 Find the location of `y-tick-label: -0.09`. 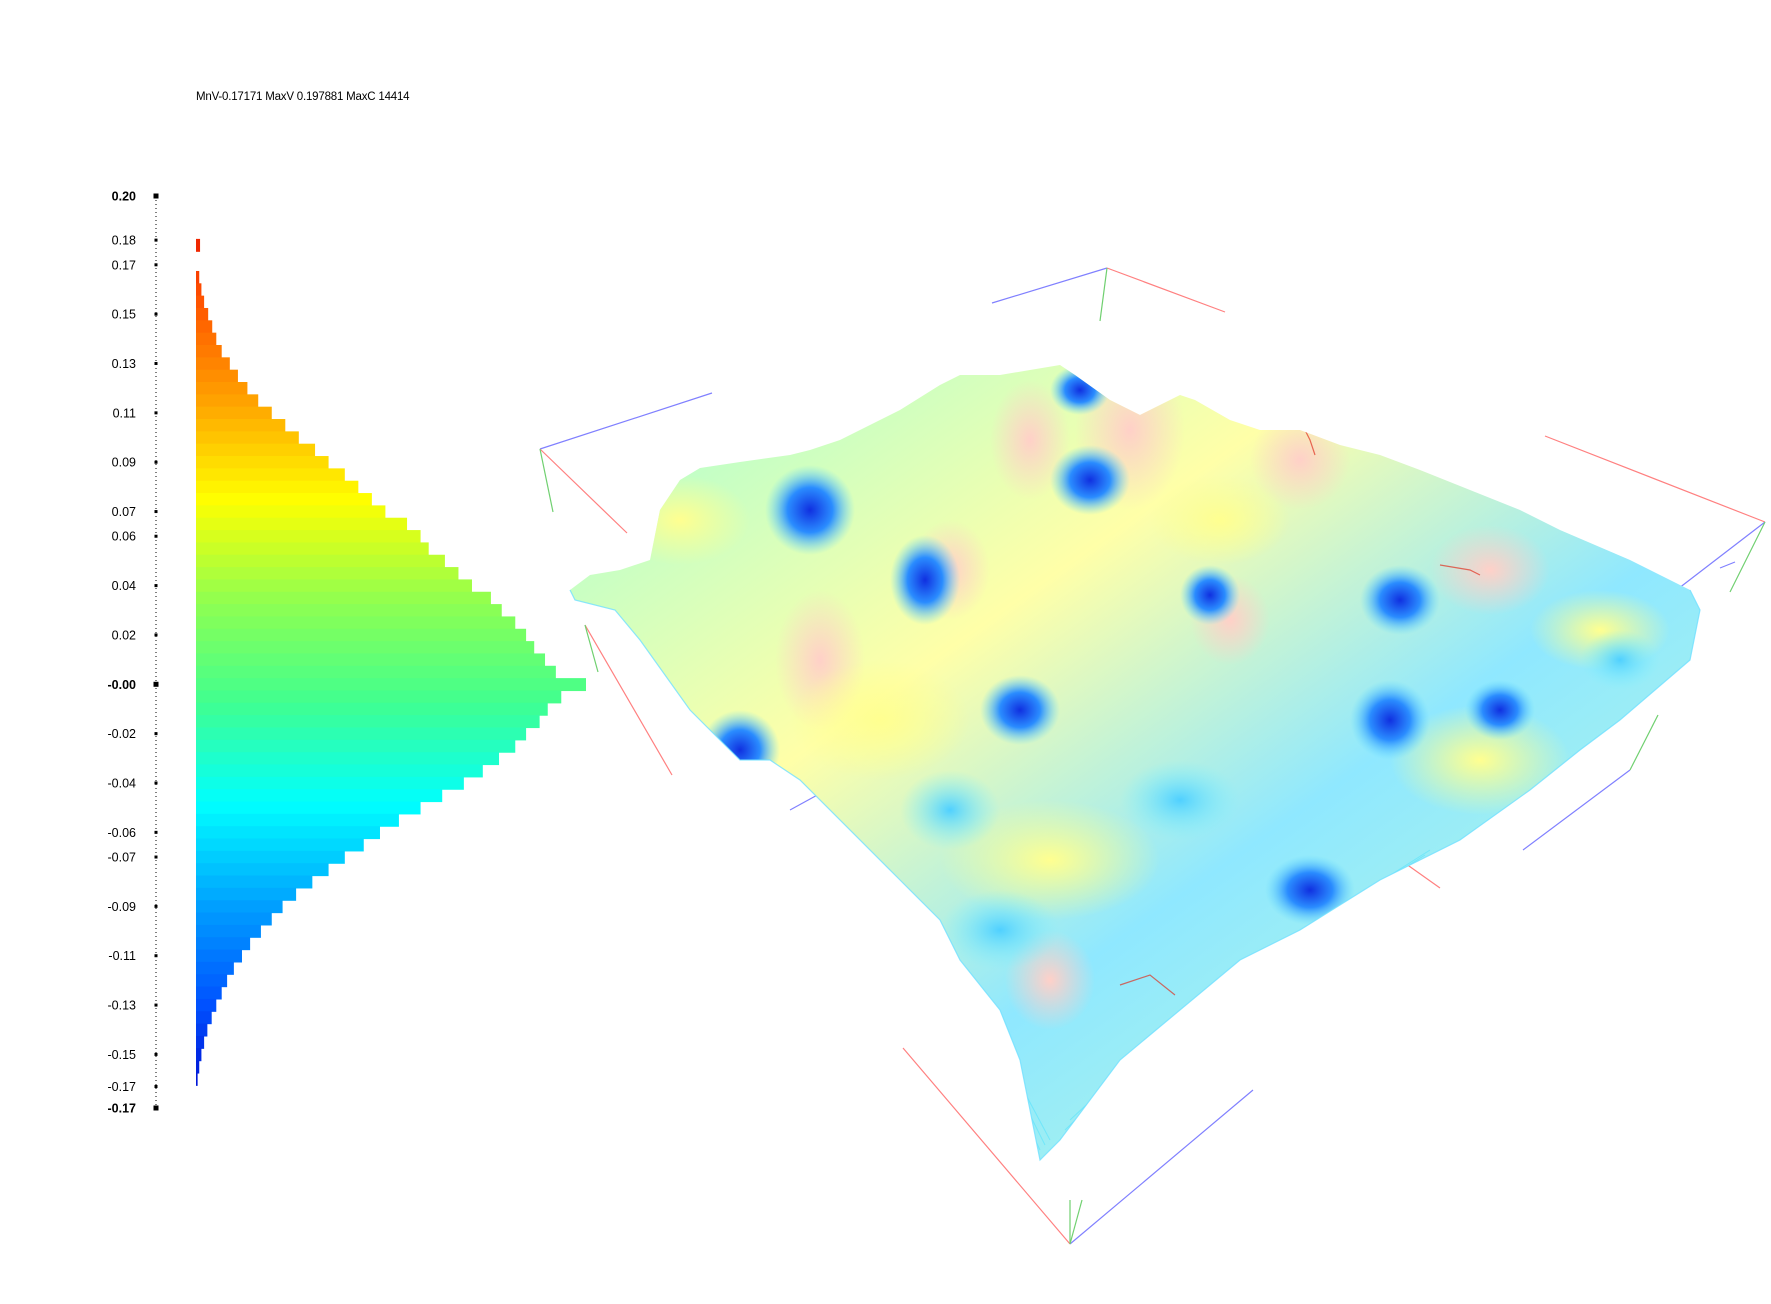

y-tick-label: -0.09 is located at coordinates (122, 907).